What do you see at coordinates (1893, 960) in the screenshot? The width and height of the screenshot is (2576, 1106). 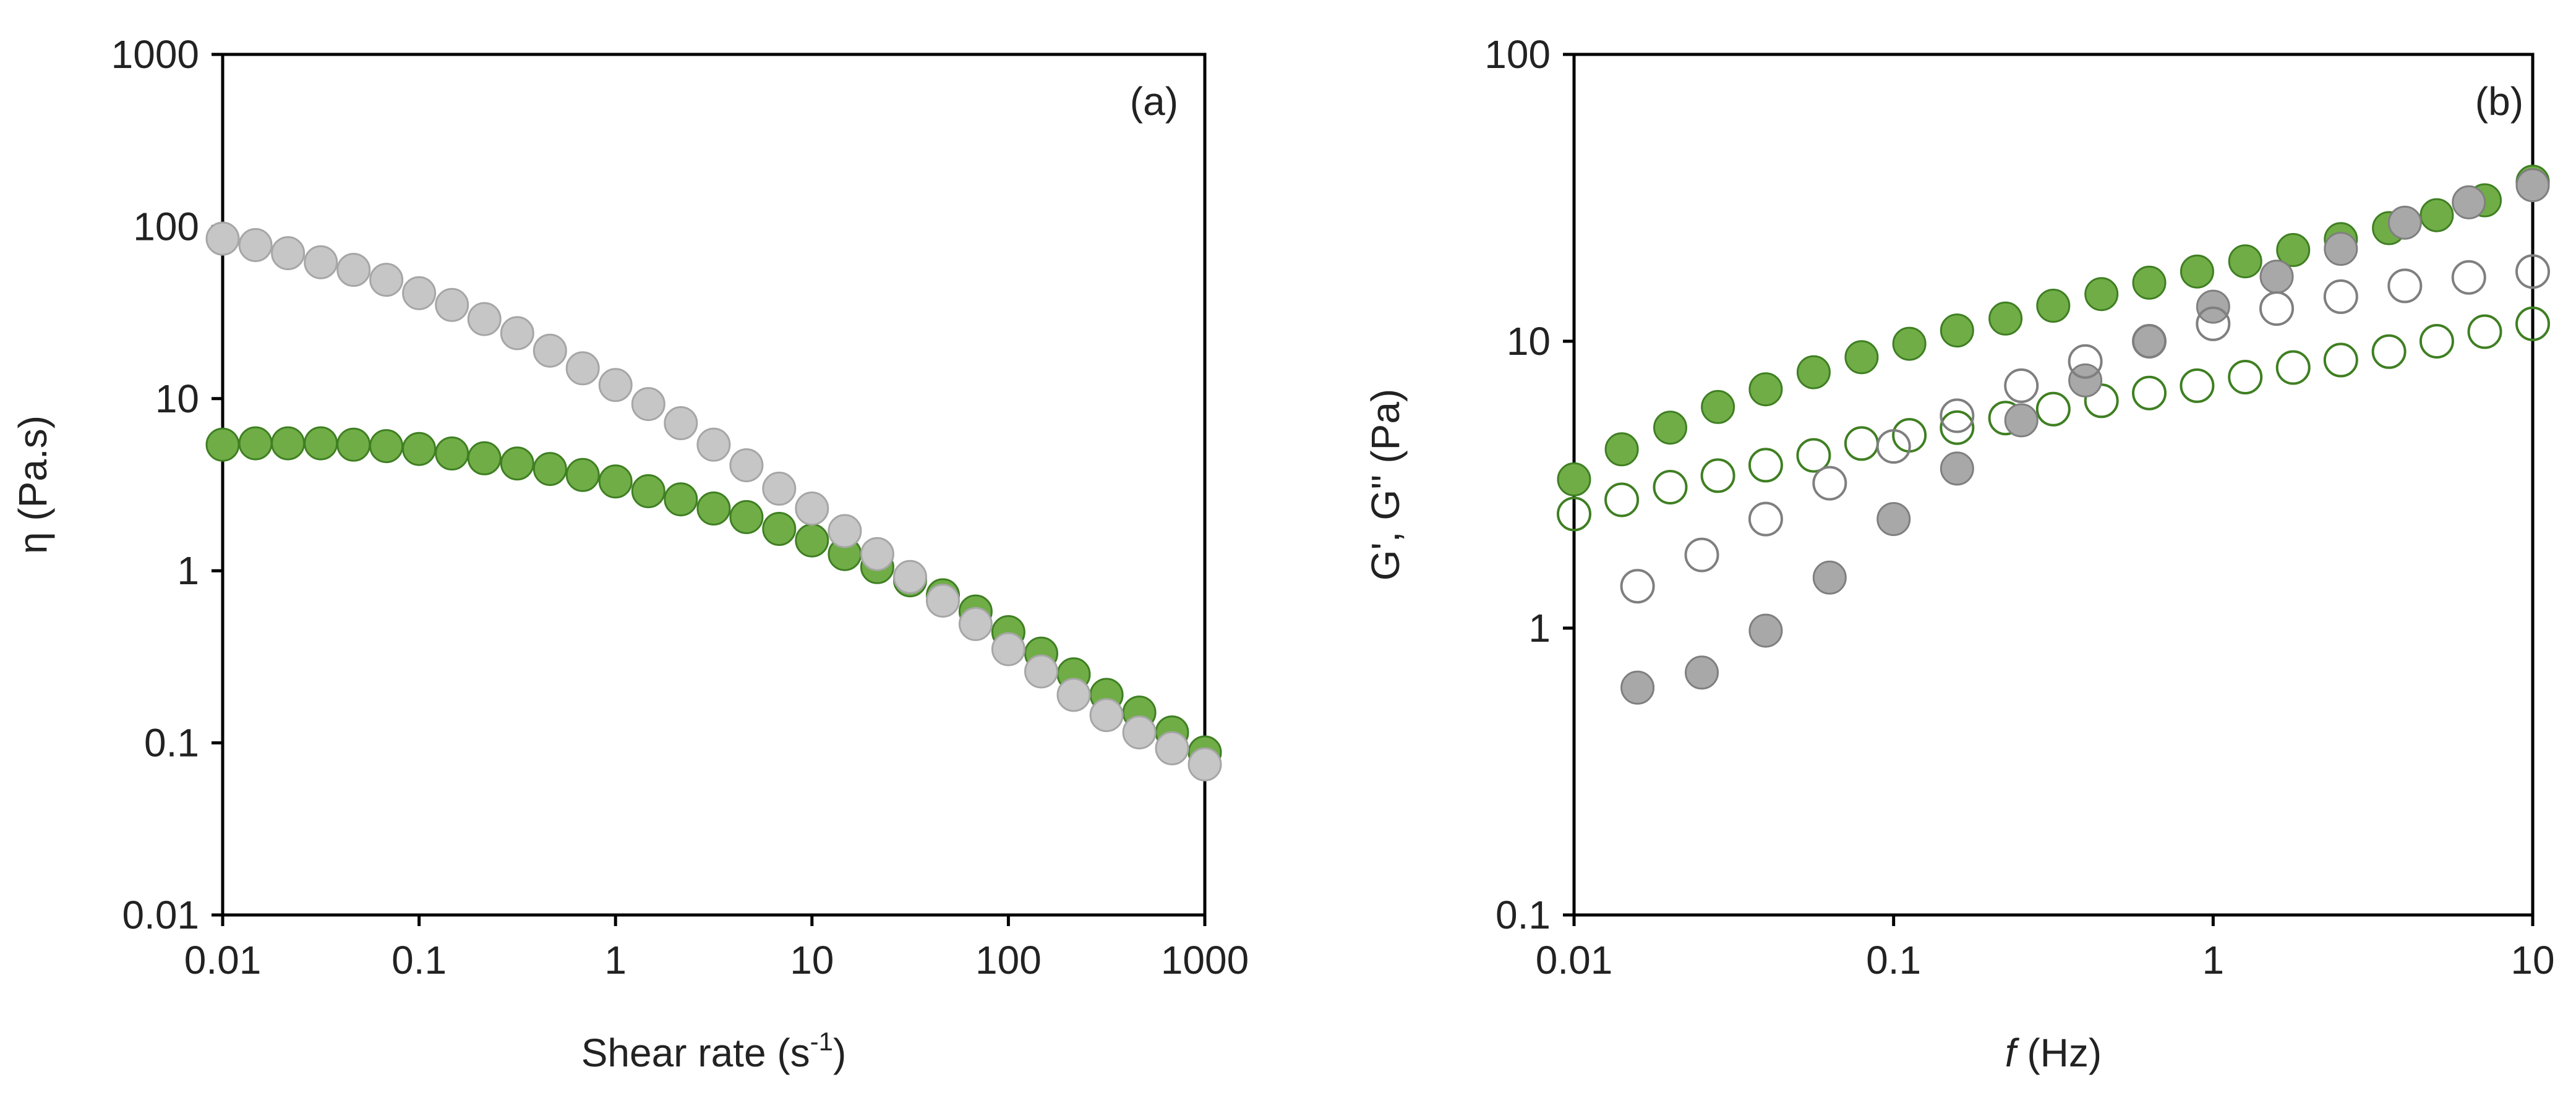 I see `panel-b-x-tick-label: 0.1` at bounding box center [1893, 960].